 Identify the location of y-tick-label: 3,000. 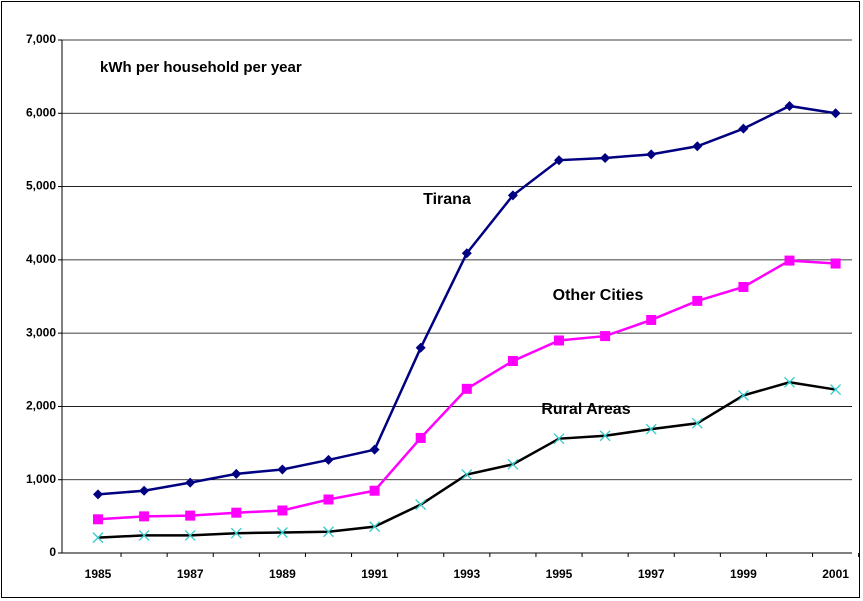
(41, 332).